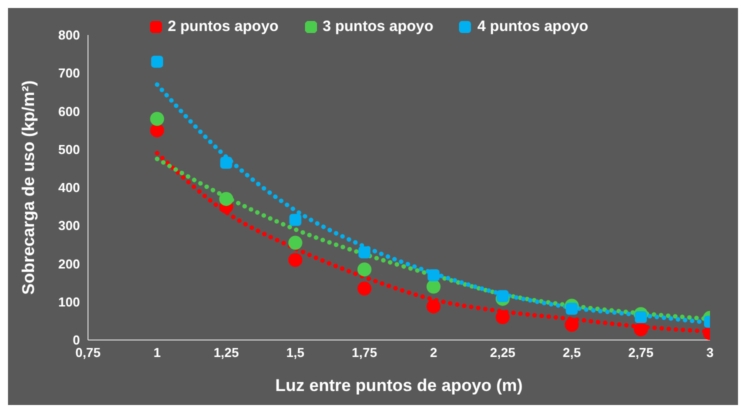 This screenshot has width=746, height=413. What do you see at coordinates (226, 352) in the screenshot?
I see `x-tick-label: 1,25` at bounding box center [226, 352].